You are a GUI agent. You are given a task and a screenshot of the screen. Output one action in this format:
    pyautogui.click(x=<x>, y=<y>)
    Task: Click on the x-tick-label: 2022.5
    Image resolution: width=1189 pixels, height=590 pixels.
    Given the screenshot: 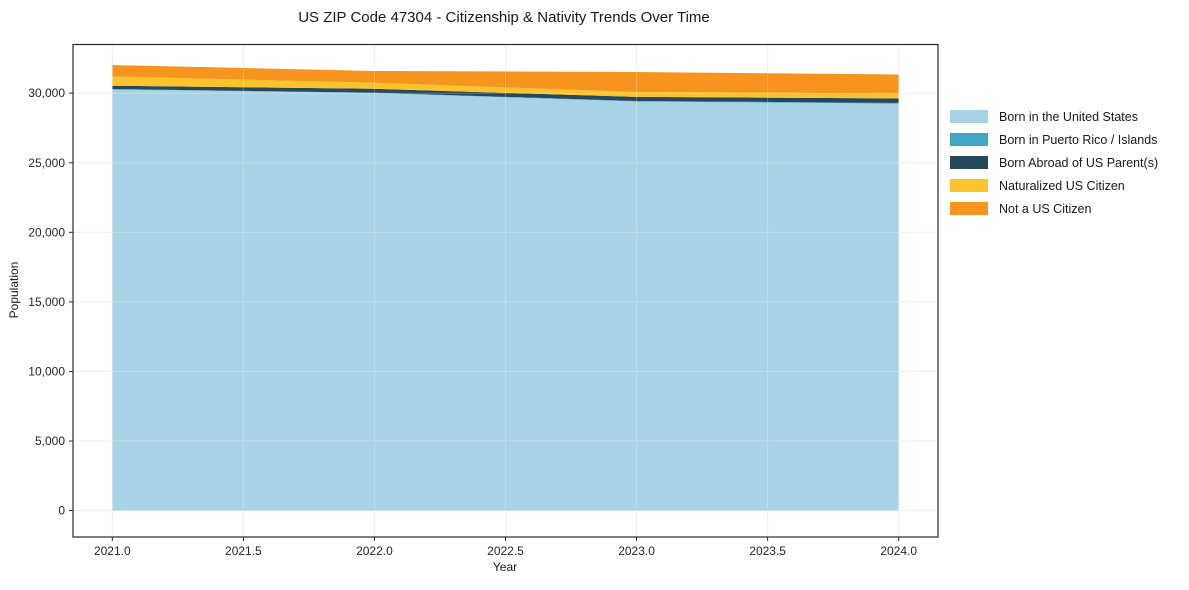 What is the action you would take?
    pyautogui.click(x=505, y=551)
    